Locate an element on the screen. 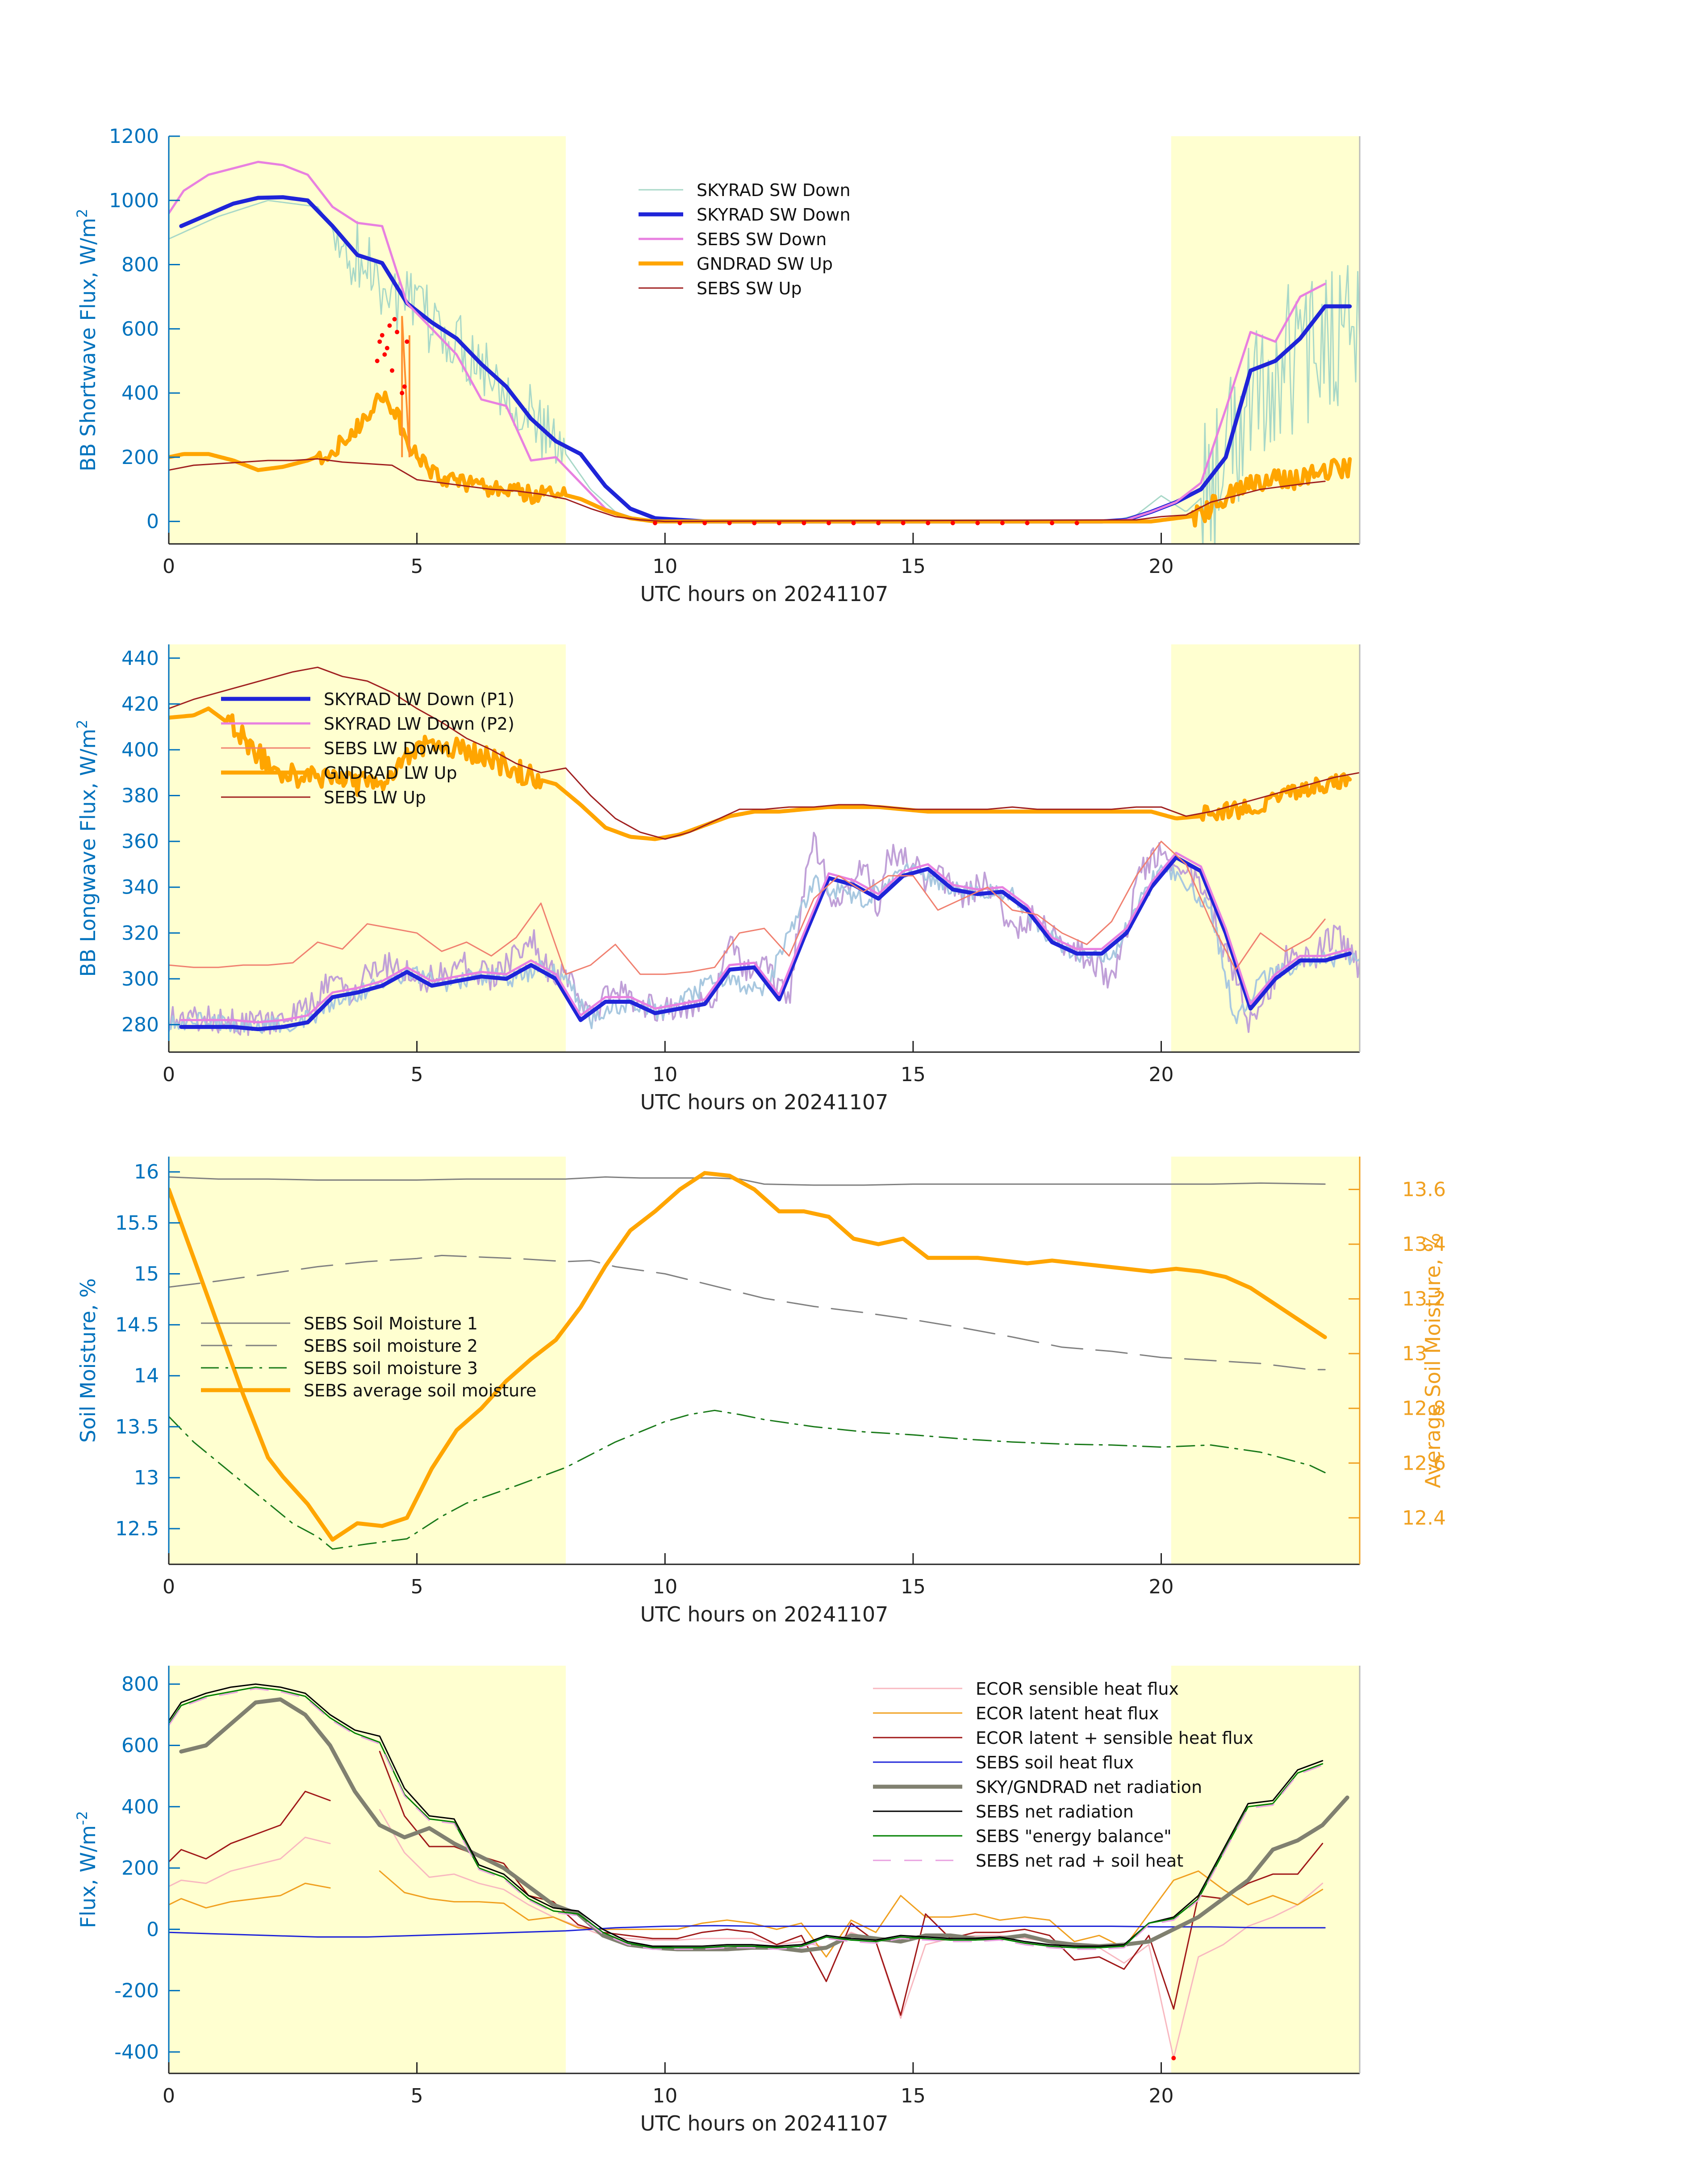 The width and height of the screenshot is (1708, 2177). legend-entry: SKY/GNDRAD net radiation is located at coordinates (1089, 1787).